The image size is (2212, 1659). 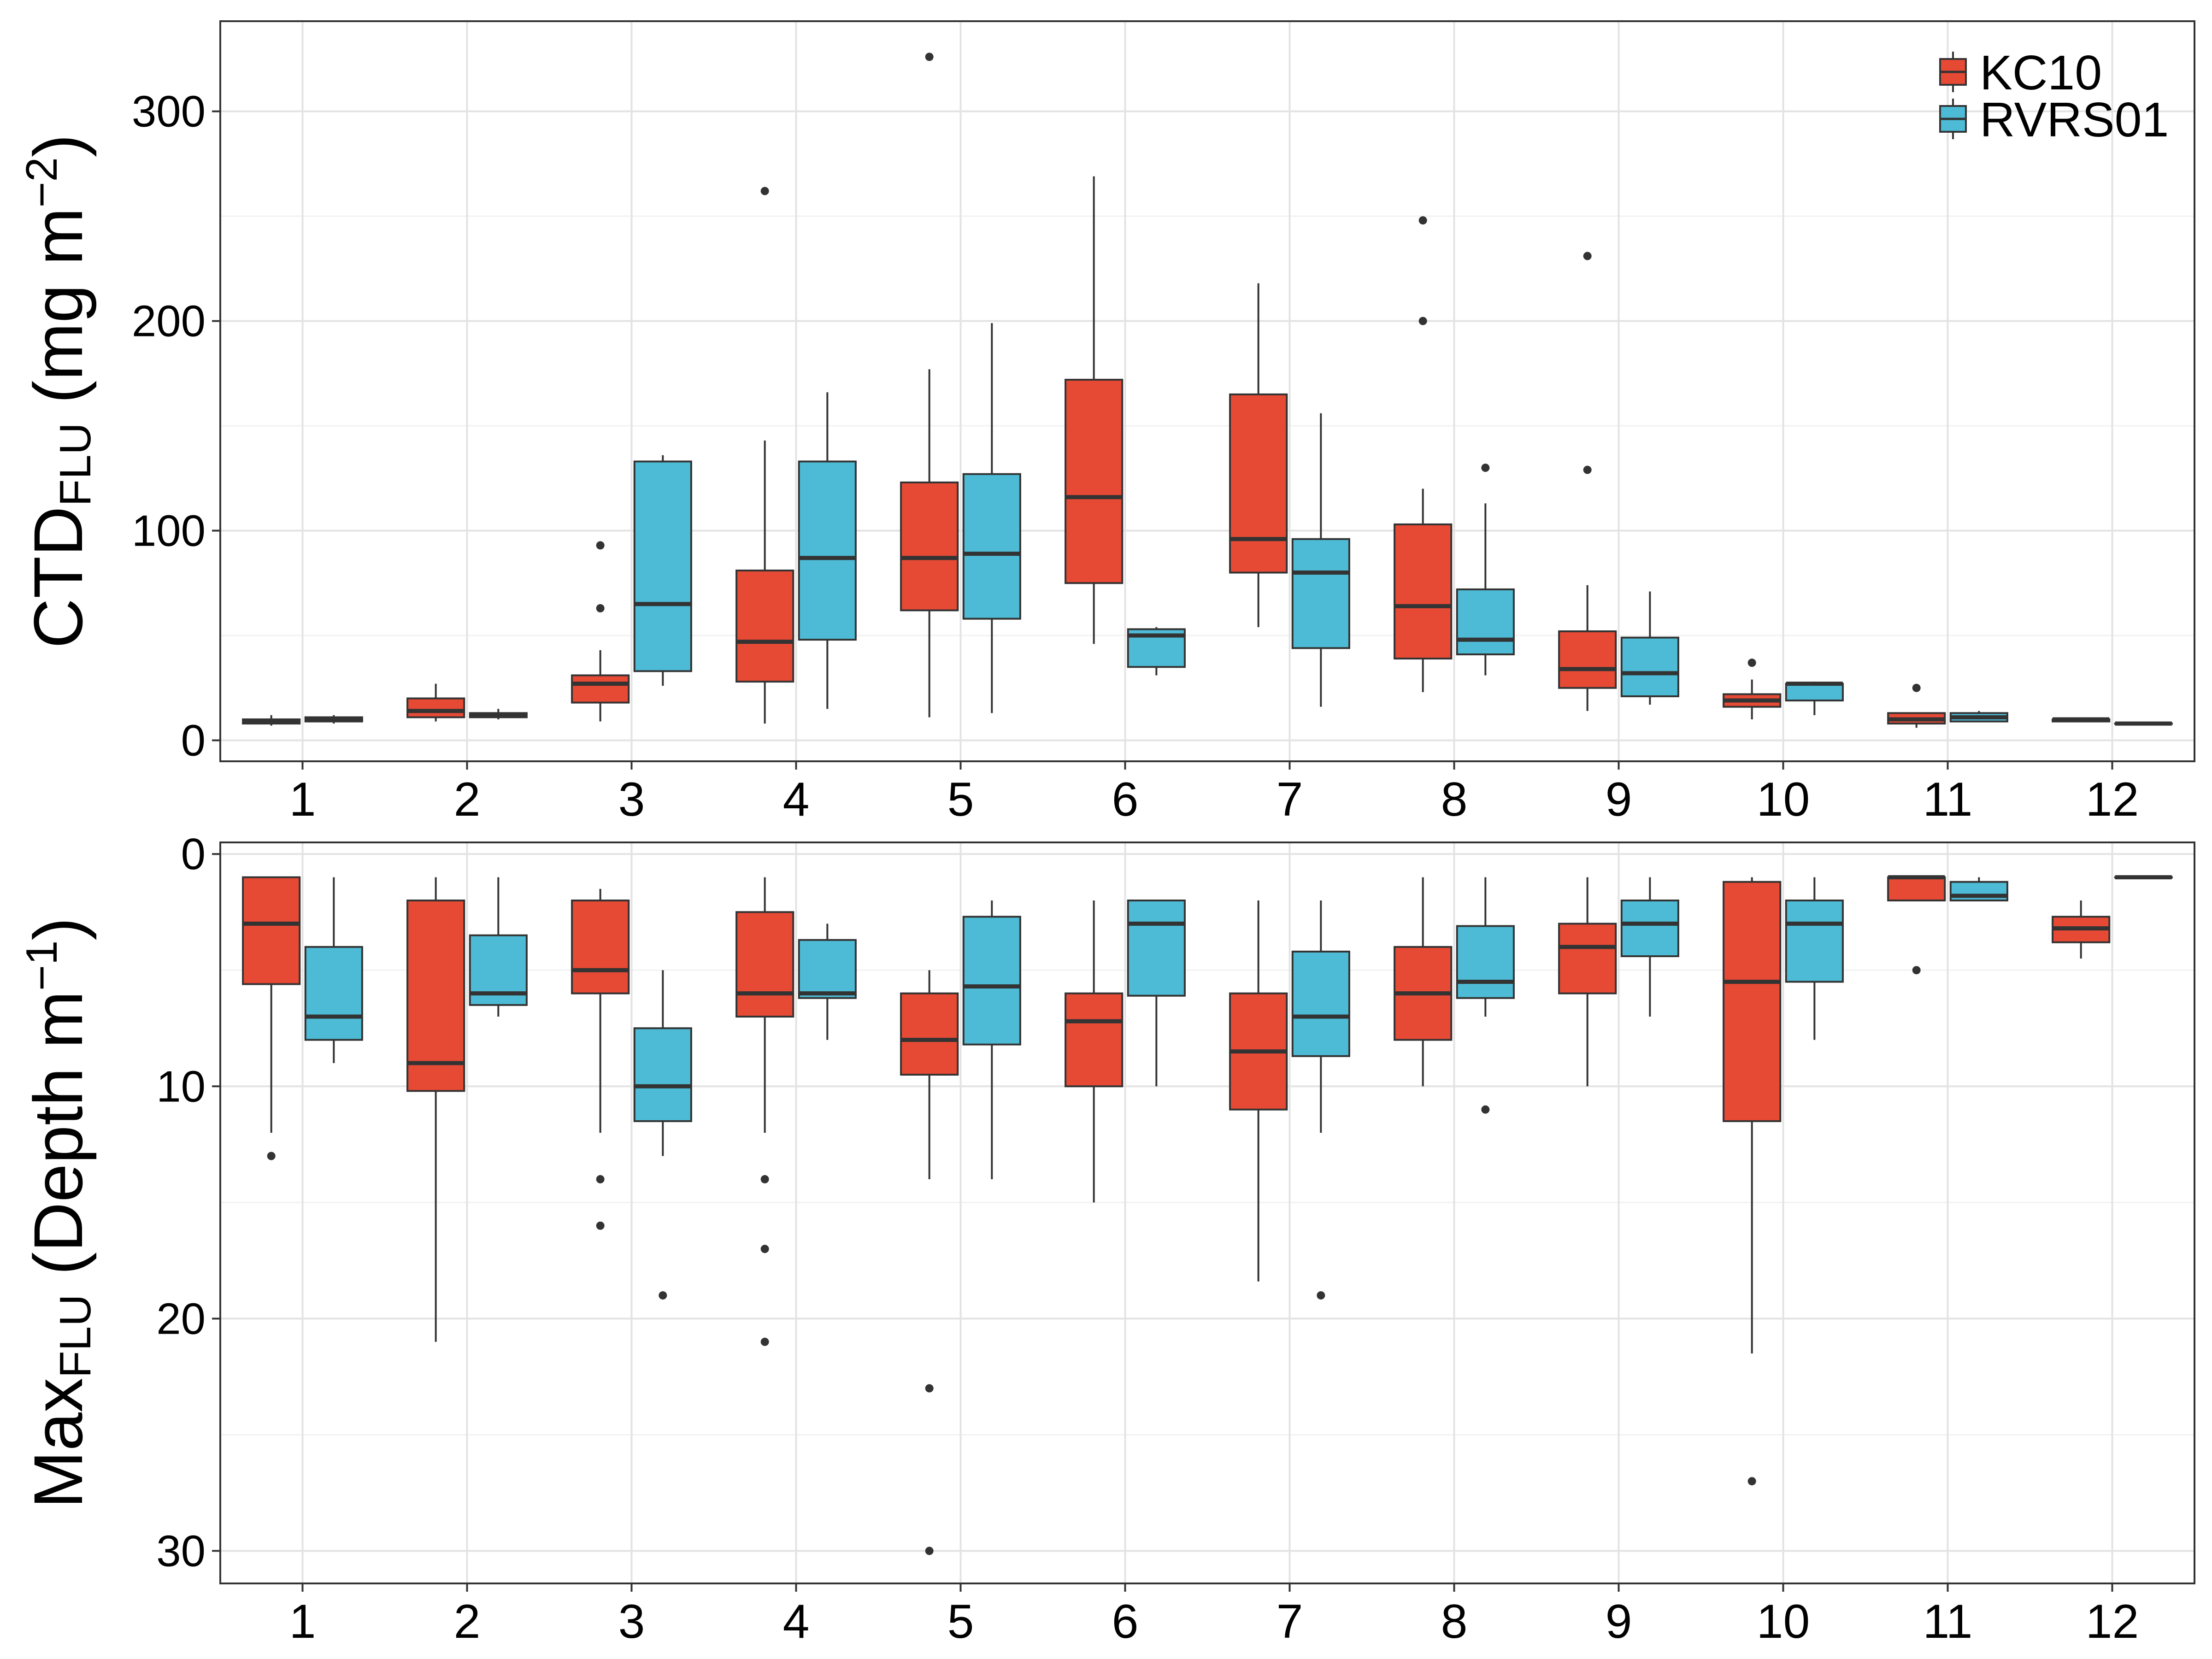 I want to click on y-tick-label: 30, so click(x=181, y=1551).